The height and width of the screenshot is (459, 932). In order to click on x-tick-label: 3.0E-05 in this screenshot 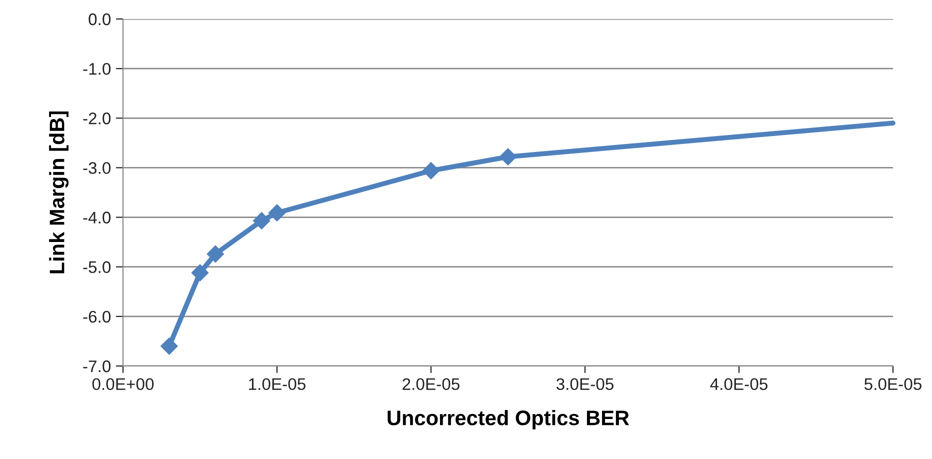, I will do `click(585, 384)`.